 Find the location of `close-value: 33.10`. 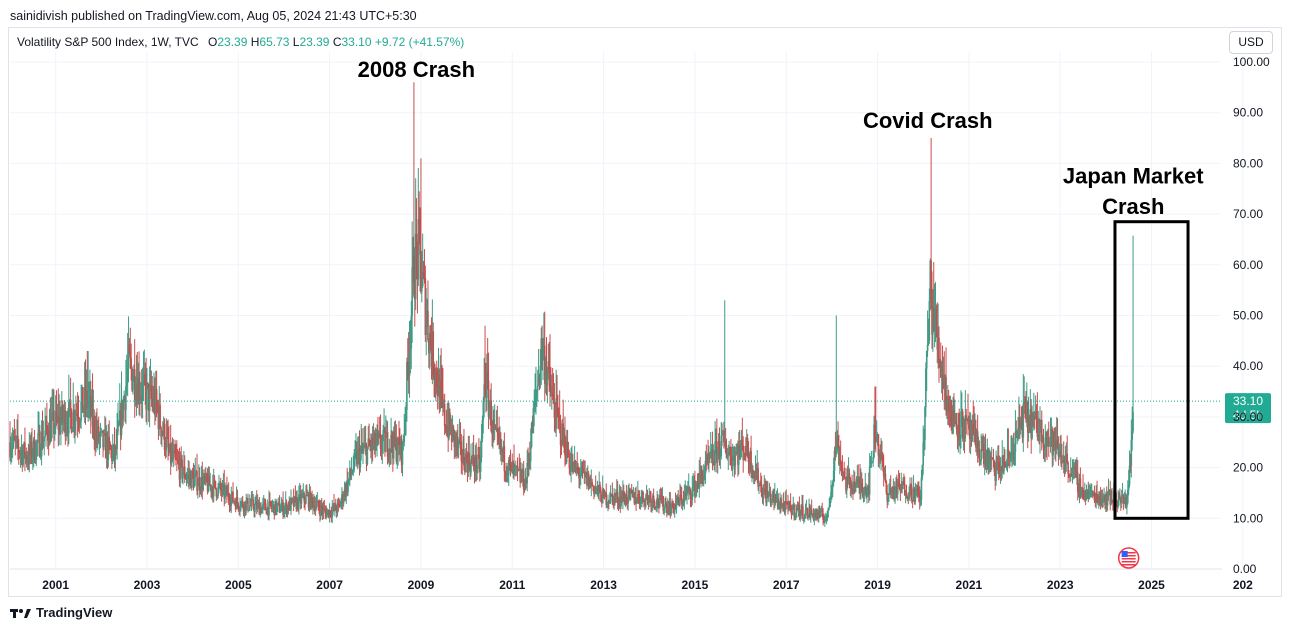

close-value: 33.10 is located at coordinates (356, 42).